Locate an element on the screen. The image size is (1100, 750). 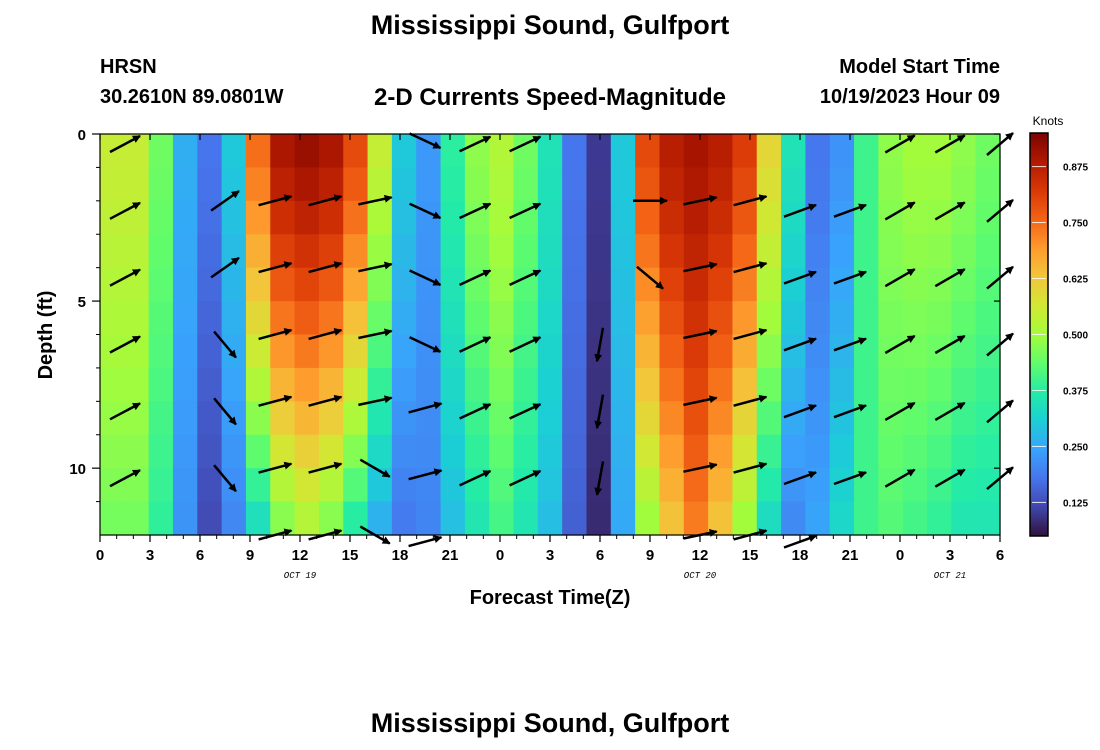
footer-title: Mississippi Sound, Gulfport is located at coordinates (550, 723).